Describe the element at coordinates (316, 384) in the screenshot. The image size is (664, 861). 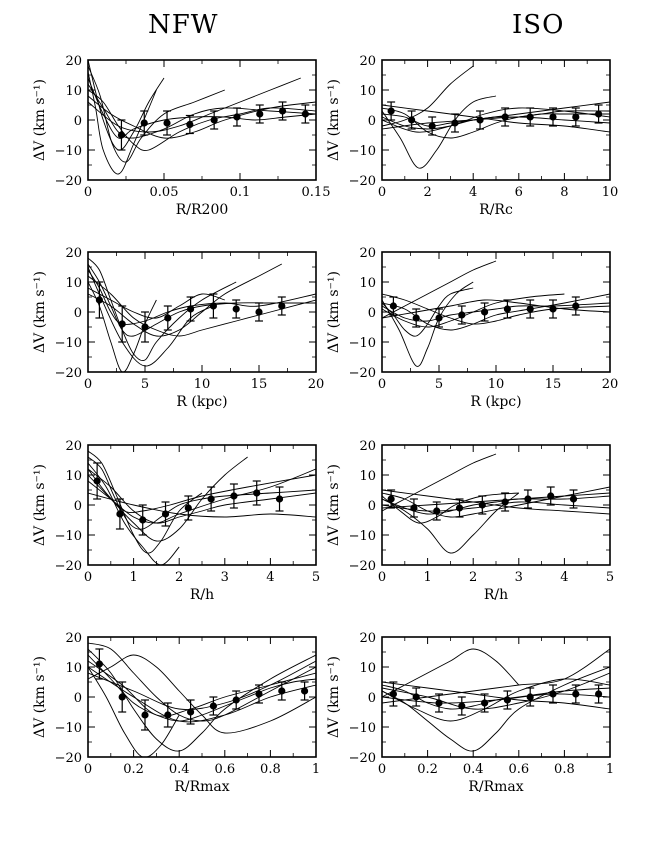
I see `x-tick-label: 20` at that location.